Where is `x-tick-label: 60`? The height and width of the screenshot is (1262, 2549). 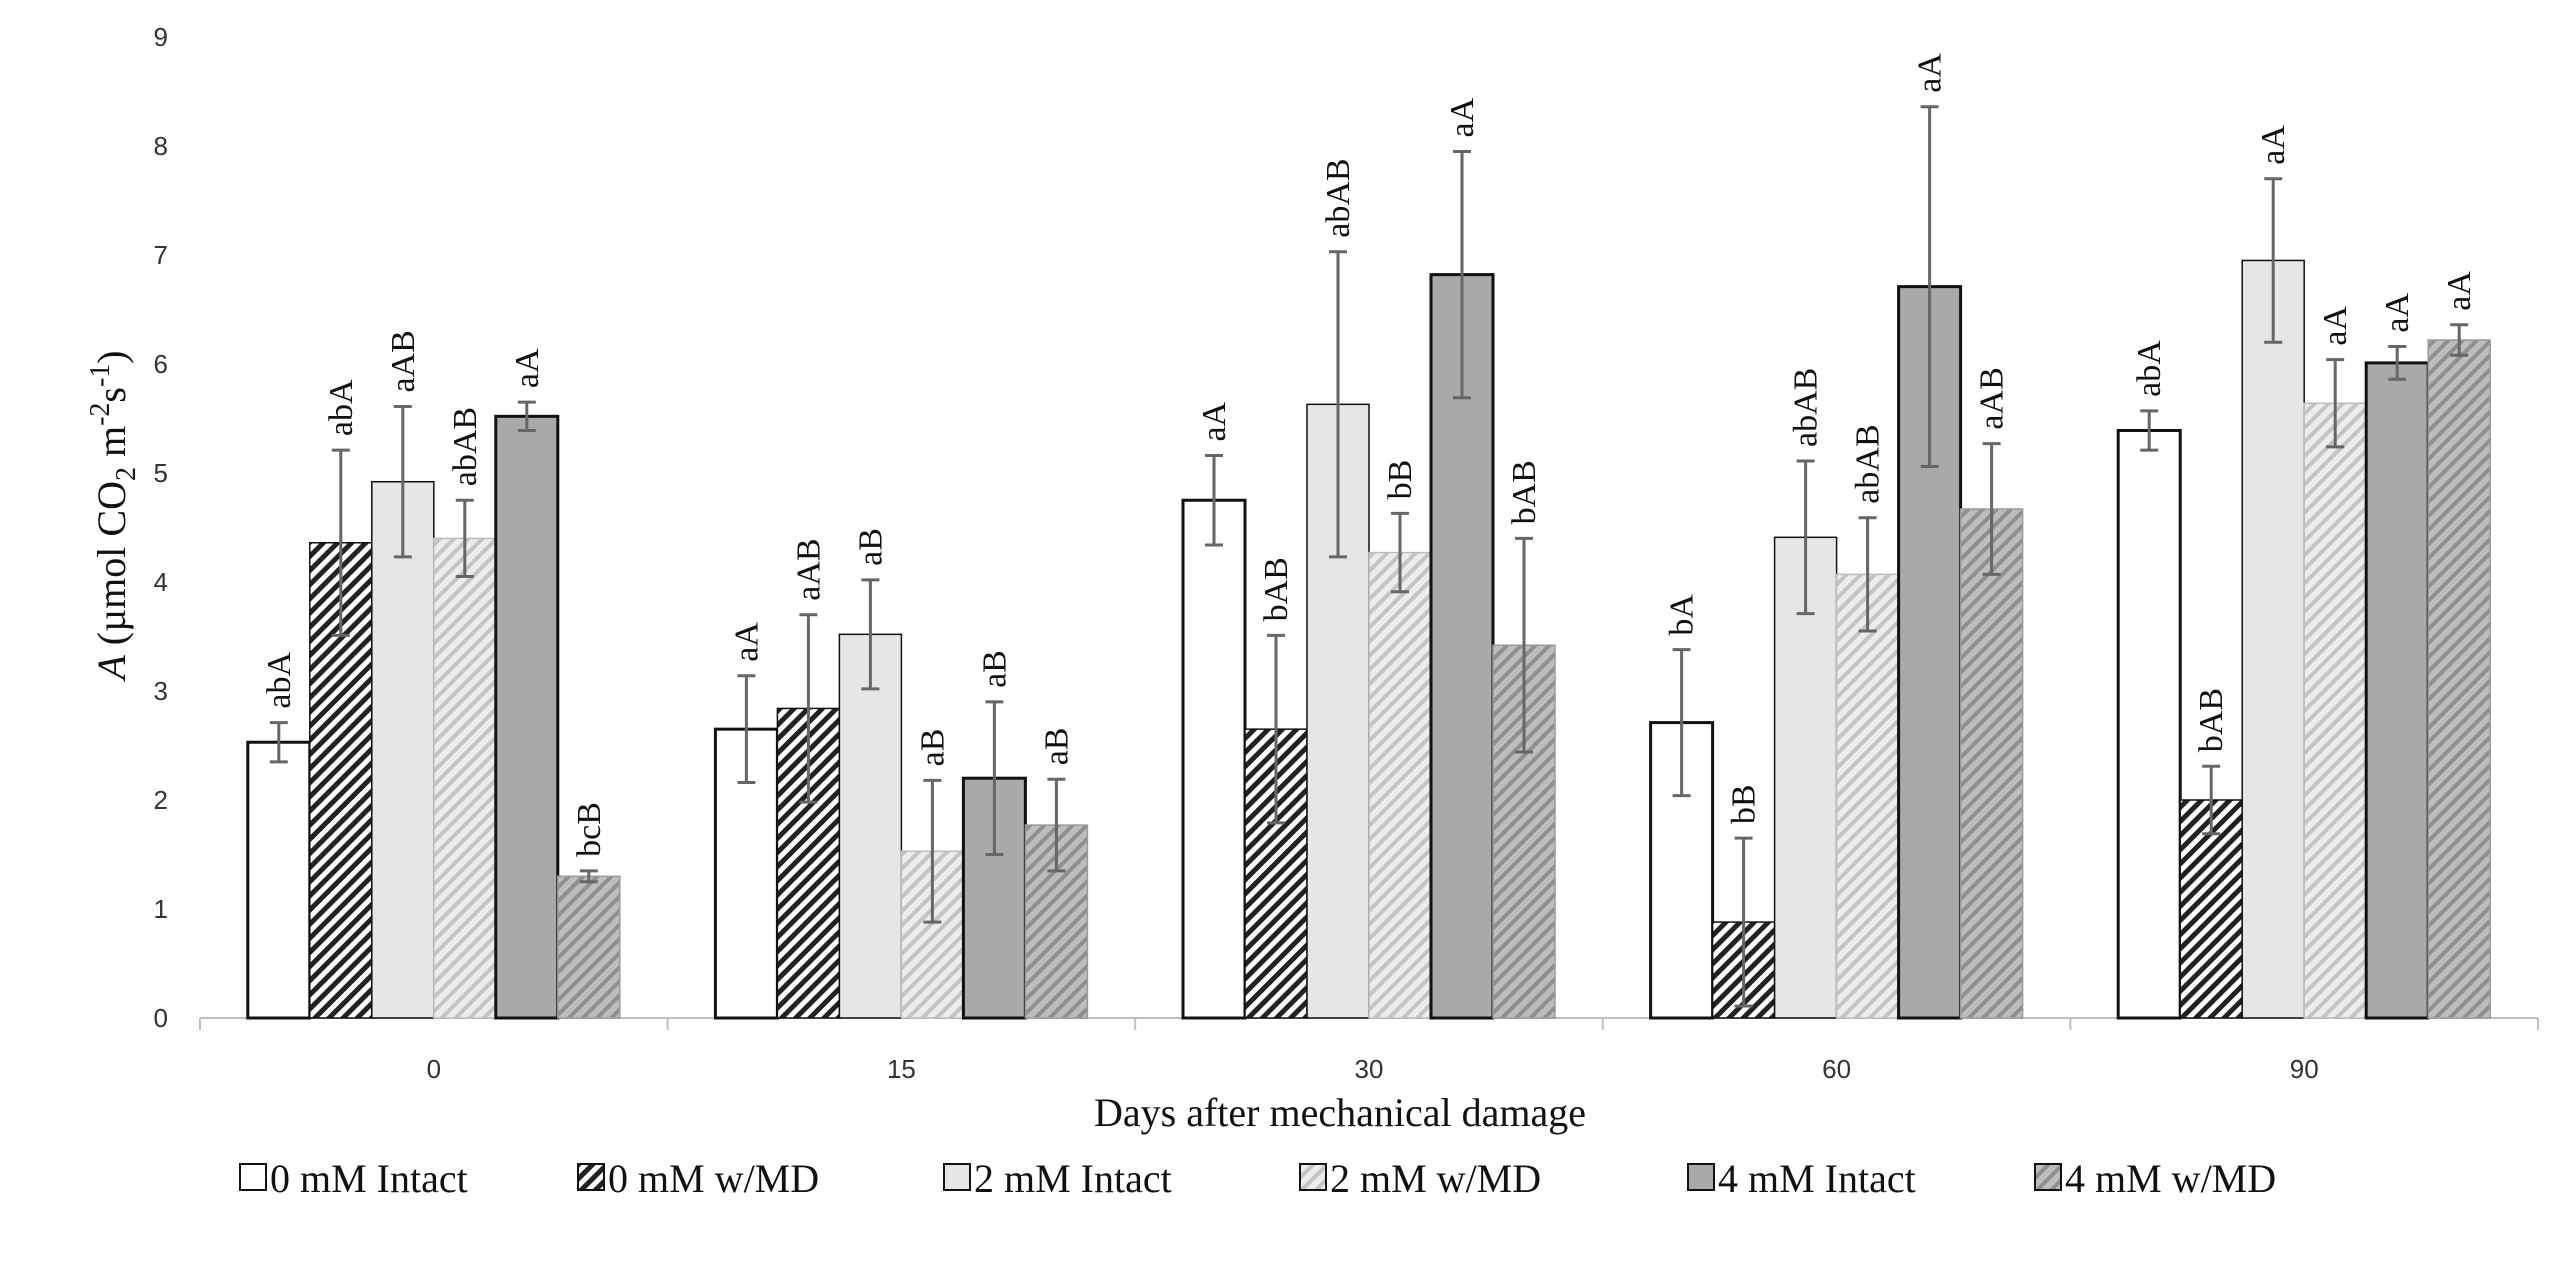
x-tick-label: 60 is located at coordinates (1836, 1069).